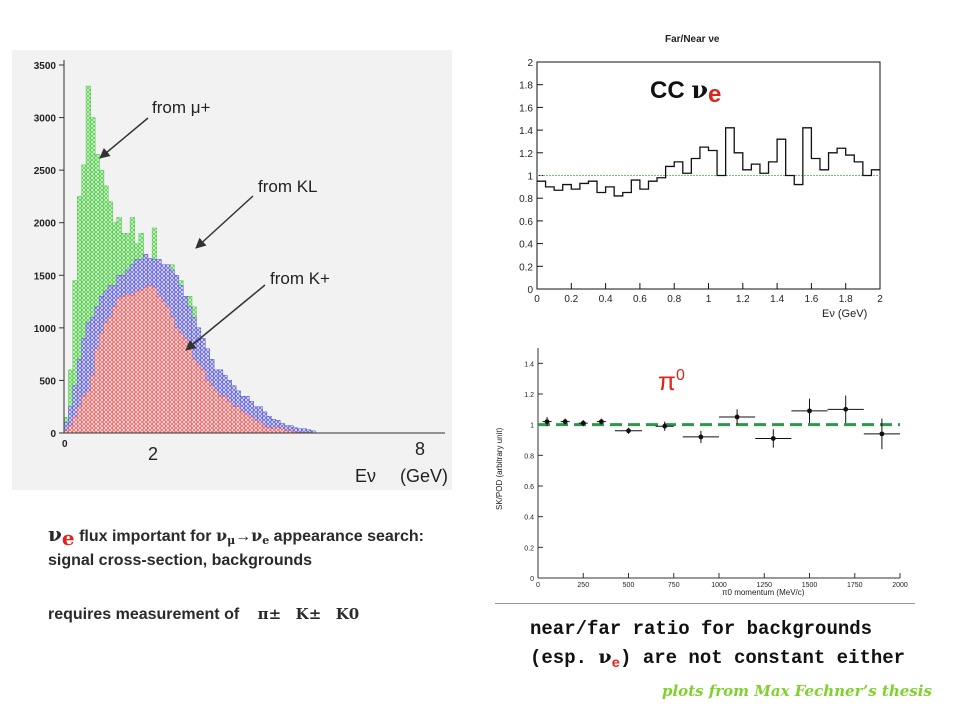  I want to click on mu-arrow, so click(124, 138).